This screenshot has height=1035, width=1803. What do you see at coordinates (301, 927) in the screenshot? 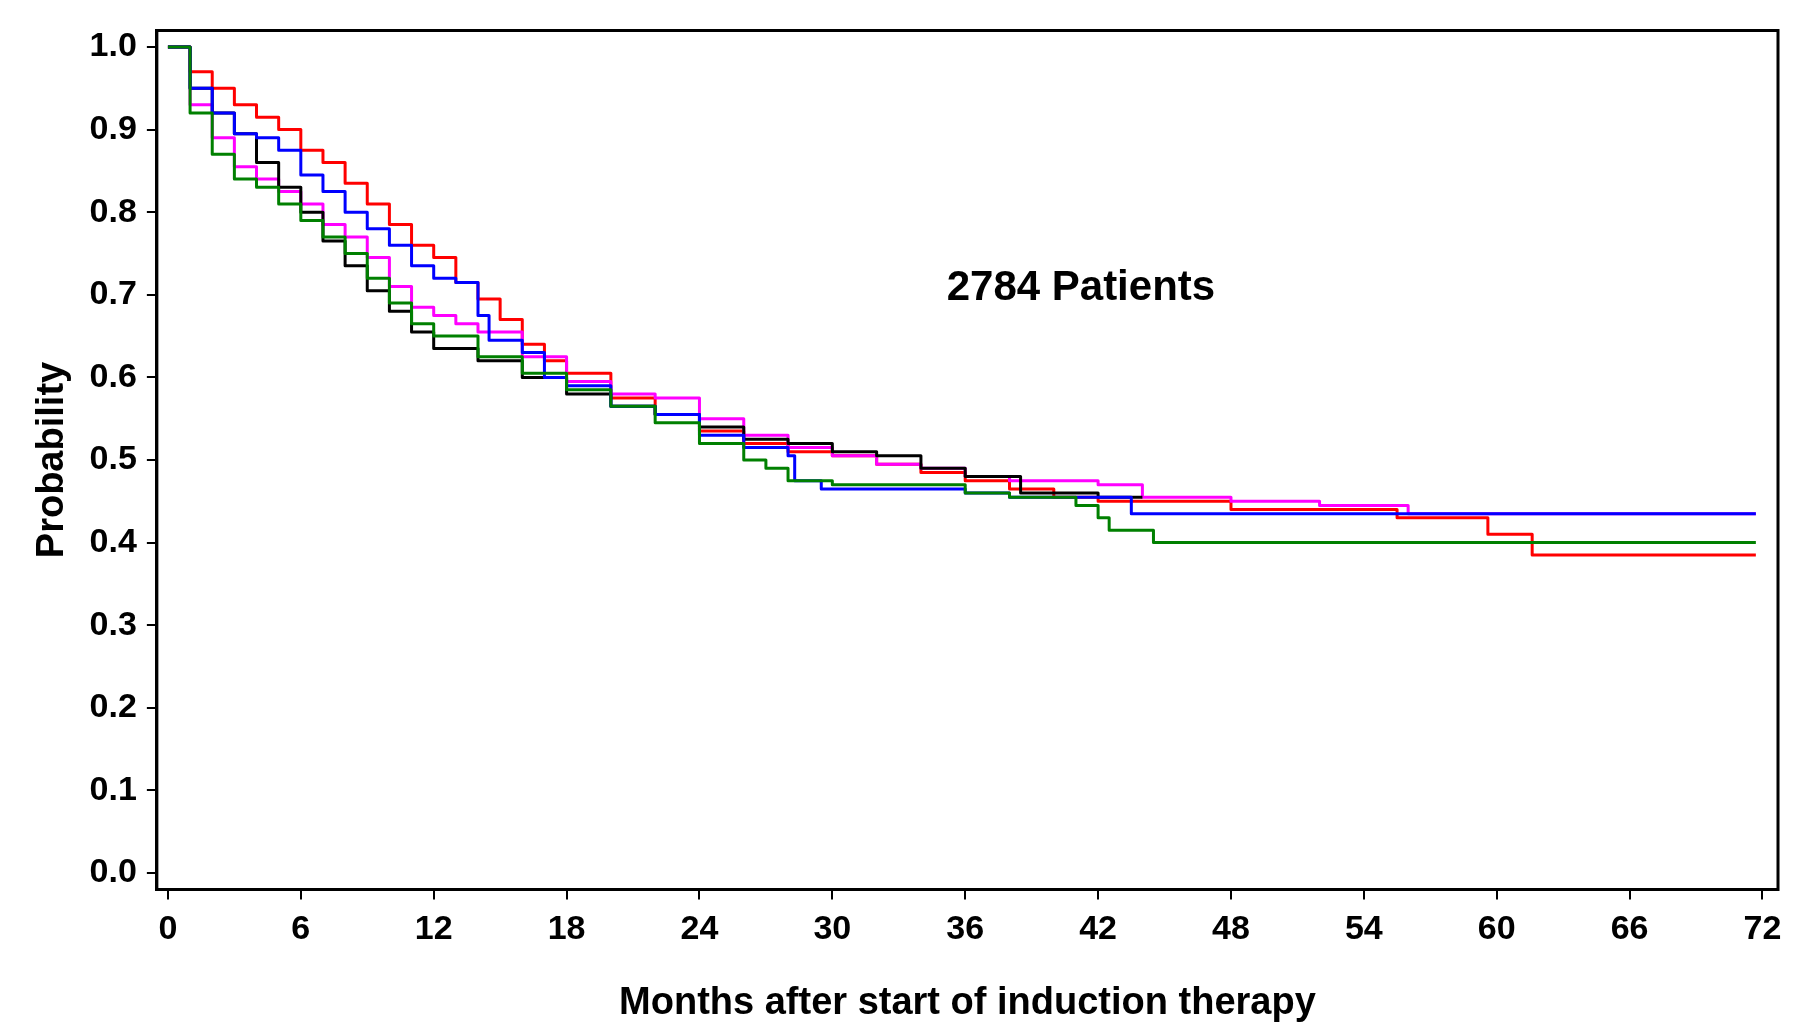
I see `x-tick-label: 6` at bounding box center [301, 927].